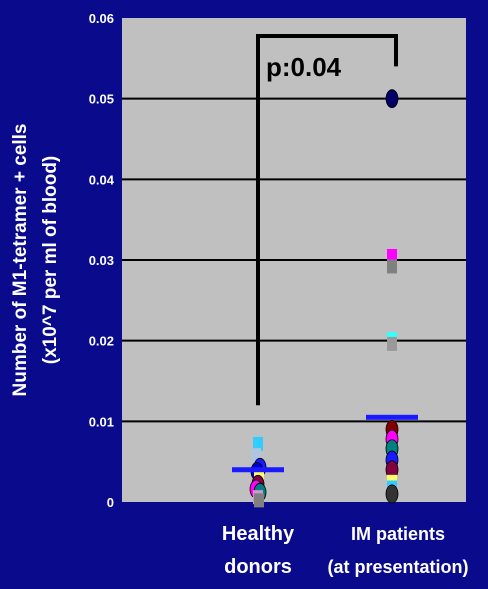 This screenshot has height=589, width=488. I want to click on y-tick-label: 0.03, so click(101, 260).